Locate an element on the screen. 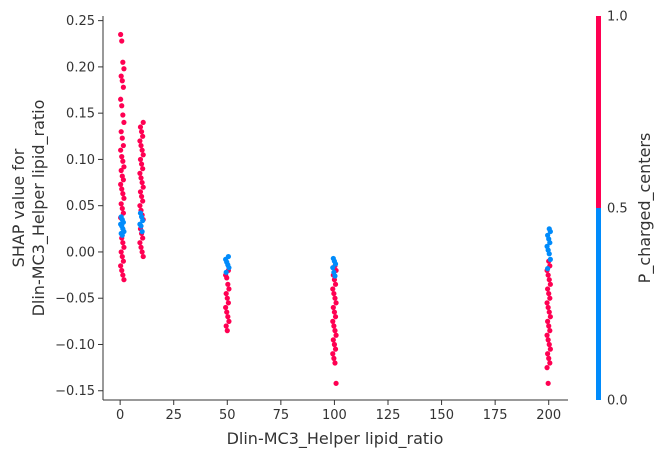 This screenshot has height=458, width=661. y-tick-label: −0.15 is located at coordinates (75, 391).